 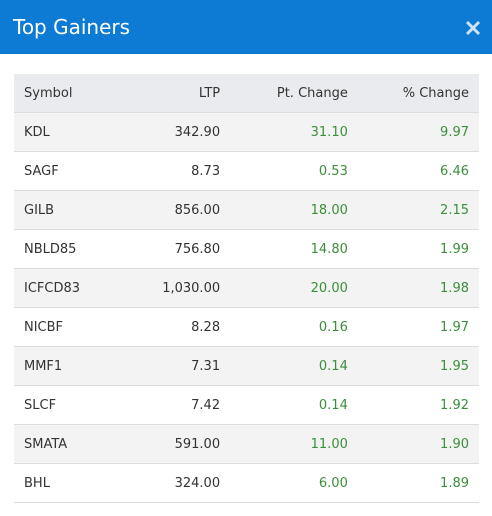 I want to click on value-cell: 856.00, so click(x=175, y=210).